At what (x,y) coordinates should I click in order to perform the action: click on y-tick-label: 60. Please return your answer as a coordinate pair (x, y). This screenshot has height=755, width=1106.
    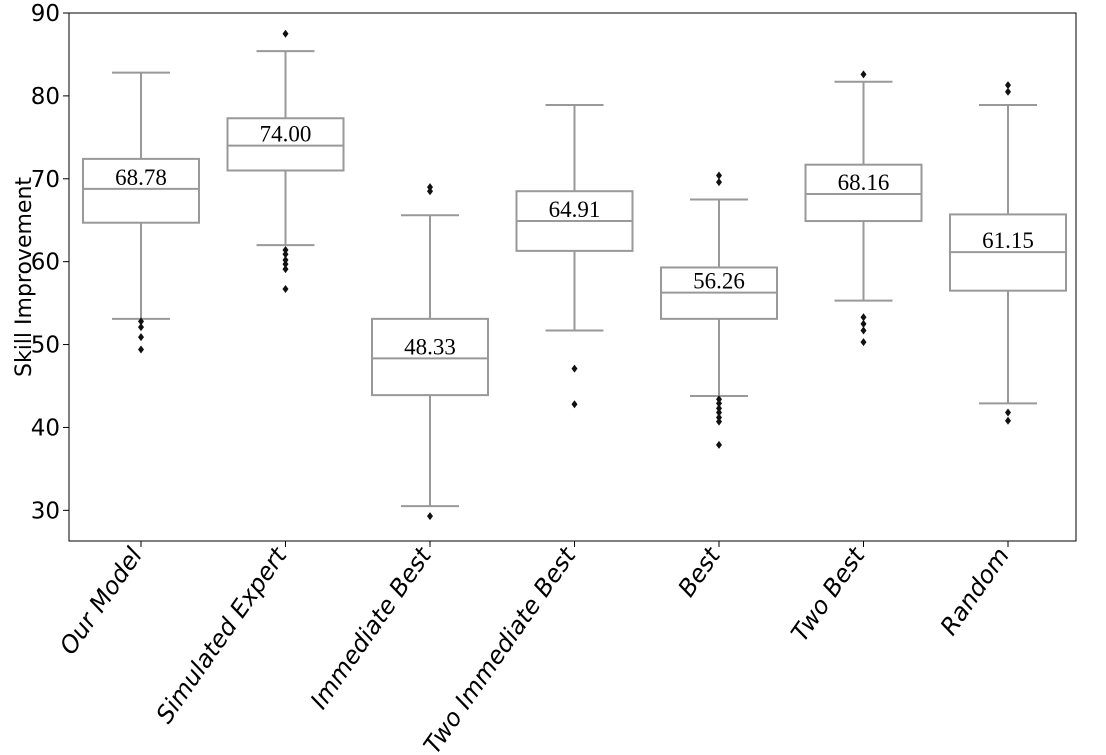
    Looking at the image, I should click on (45, 263).